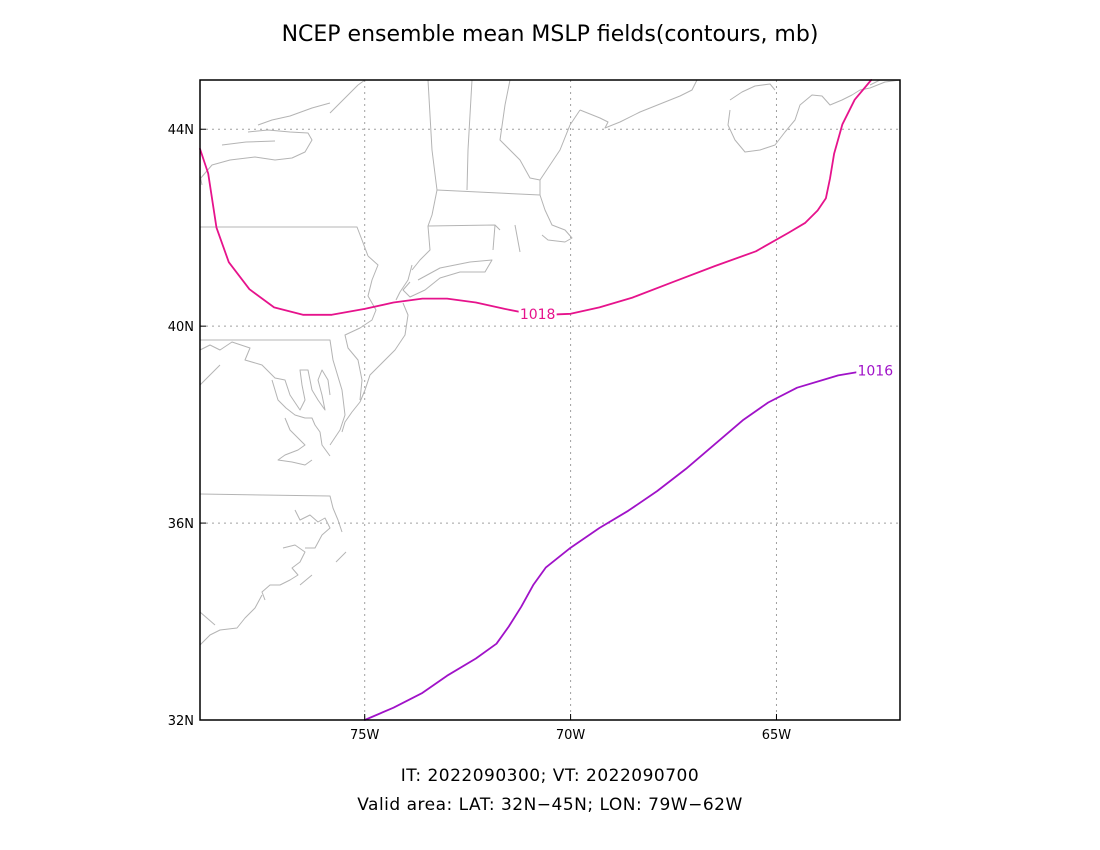 The image size is (1100, 850). What do you see at coordinates (550, 776) in the screenshot?
I see `caption-time-info: IT: 2022090300; VT: 2022090700` at bounding box center [550, 776].